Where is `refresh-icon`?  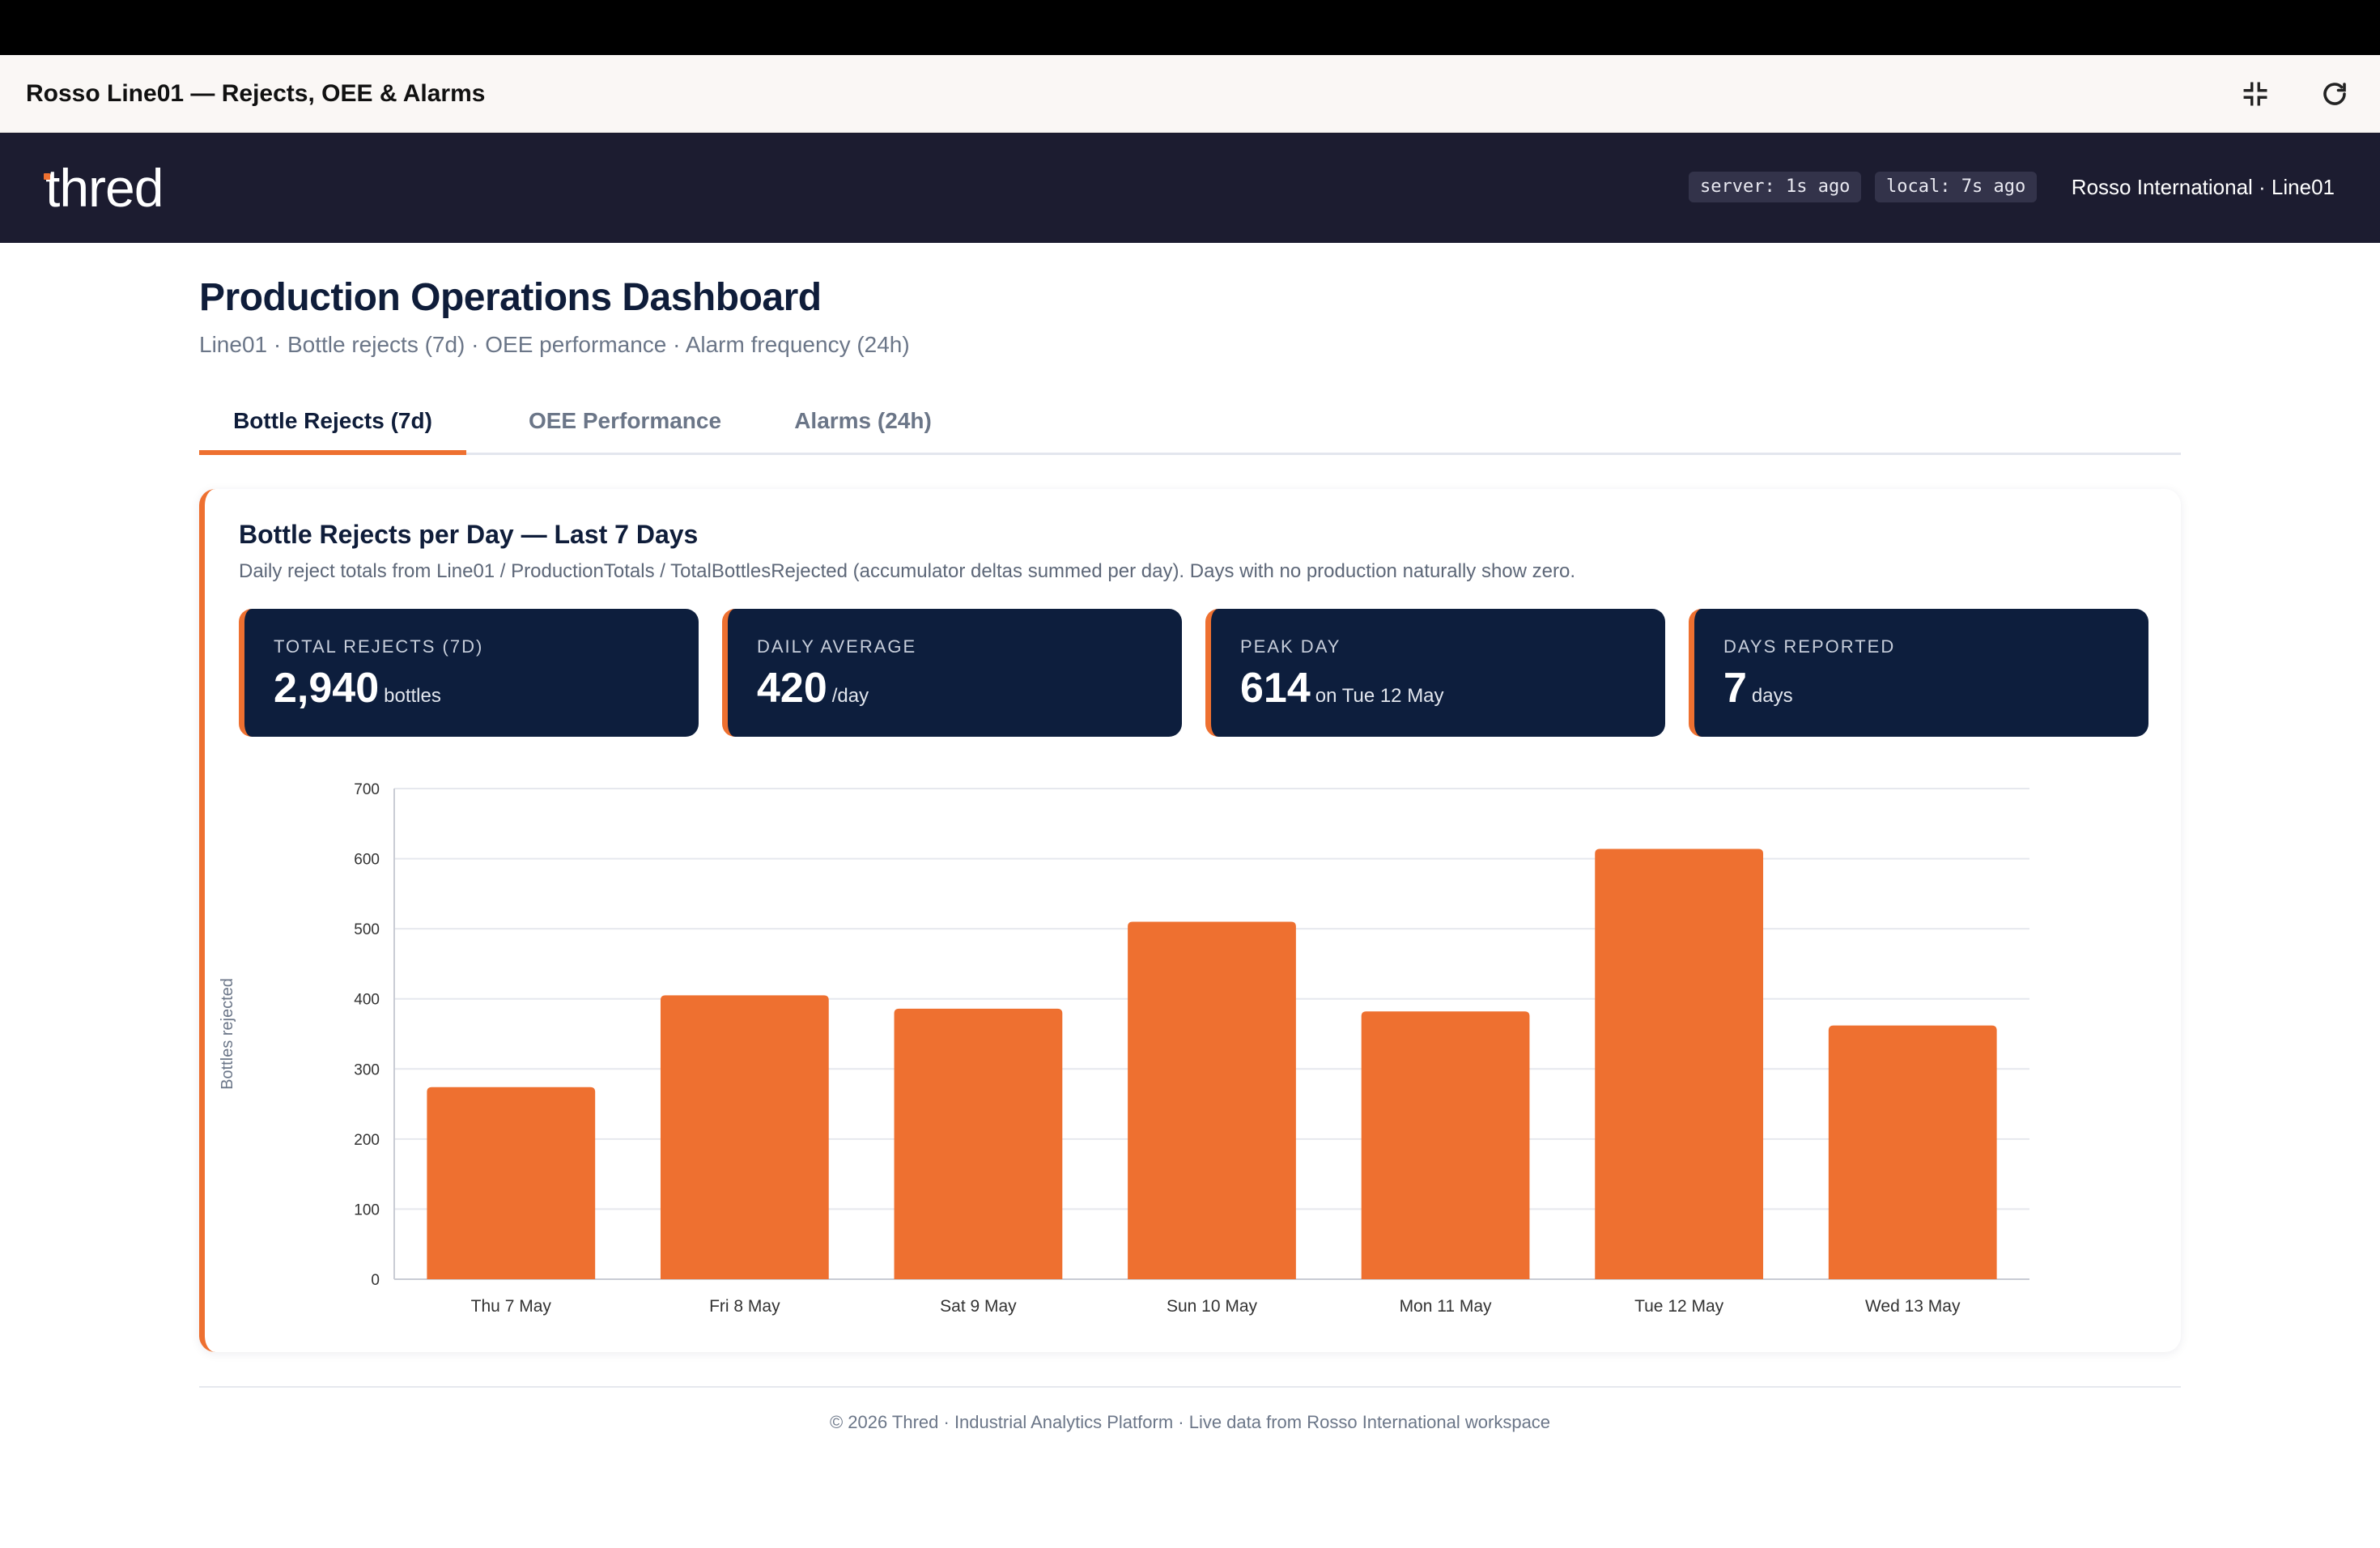 refresh-icon is located at coordinates (2334, 94).